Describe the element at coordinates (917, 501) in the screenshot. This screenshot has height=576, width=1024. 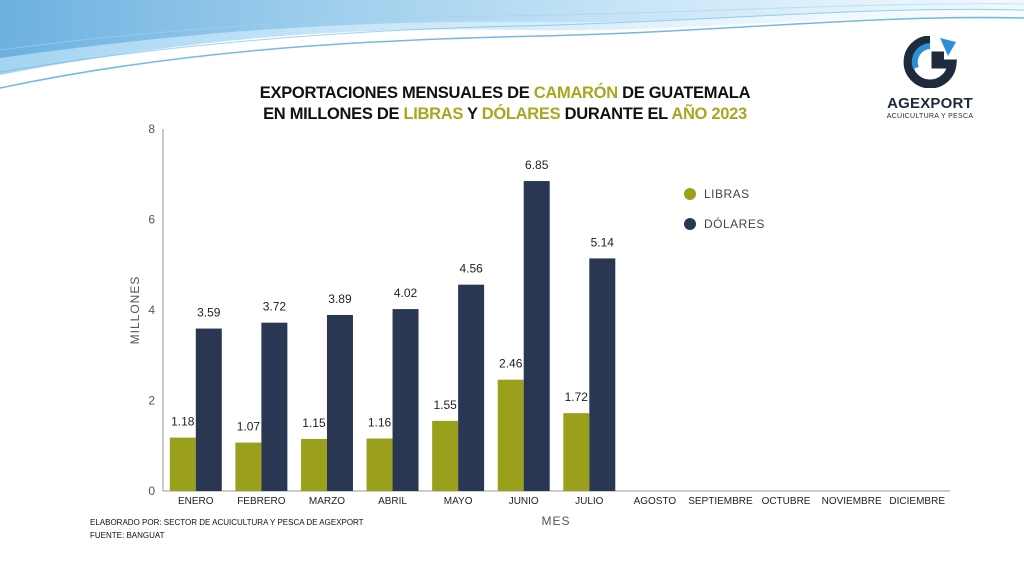
I see `x-tick-label: DICIEMBRE` at that location.